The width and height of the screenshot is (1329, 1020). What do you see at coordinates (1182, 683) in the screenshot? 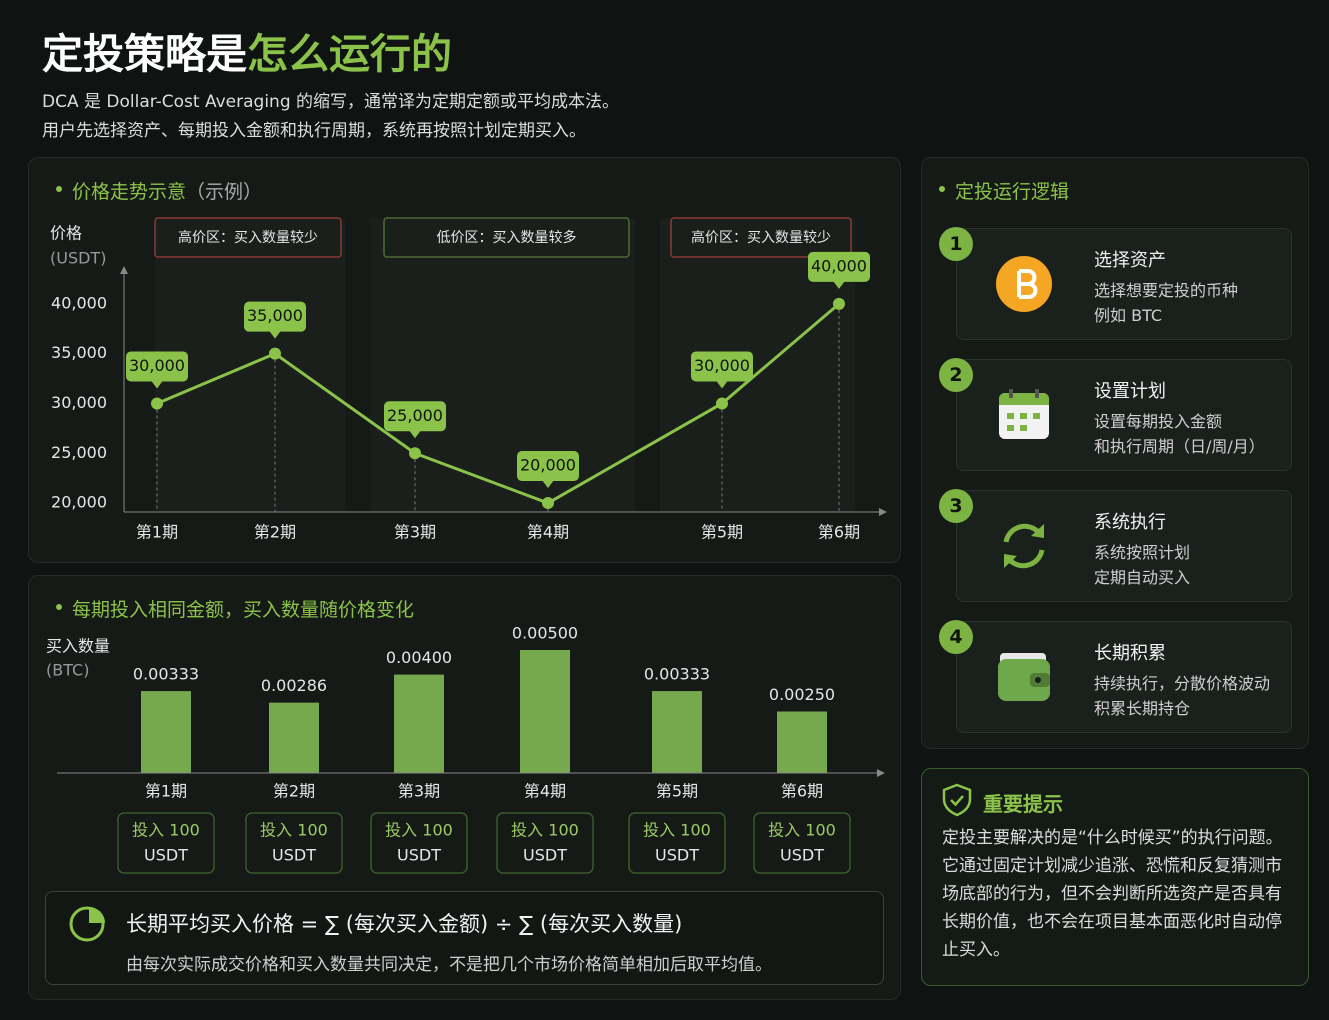
I see `step-text: 持续执行，分散价格波动` at bounding box center [1182, 683].